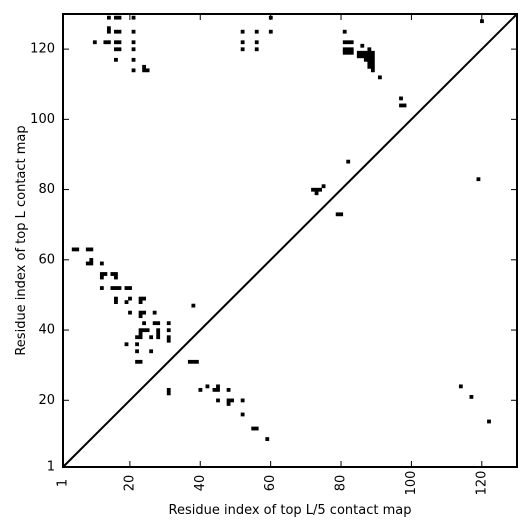  What do you see at coordinates (42, 119) in the screenshot?
I see `y-tick-label: 100` at bounding box center [42, 119].